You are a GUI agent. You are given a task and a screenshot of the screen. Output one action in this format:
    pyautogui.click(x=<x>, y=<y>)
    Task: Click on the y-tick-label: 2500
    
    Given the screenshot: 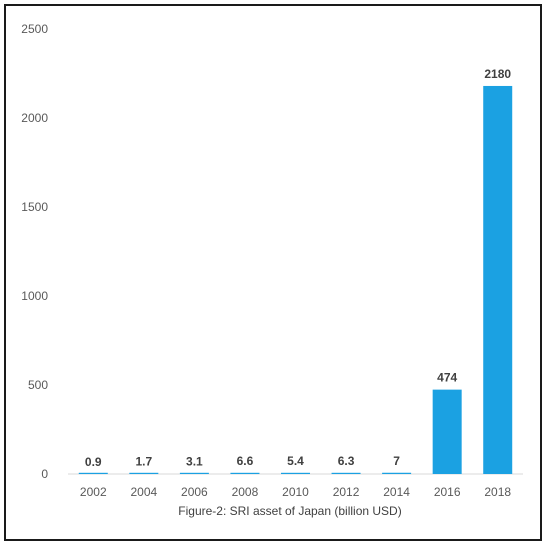 What is the action you would take?
    pyautogui.click(x=34, y=29)
    